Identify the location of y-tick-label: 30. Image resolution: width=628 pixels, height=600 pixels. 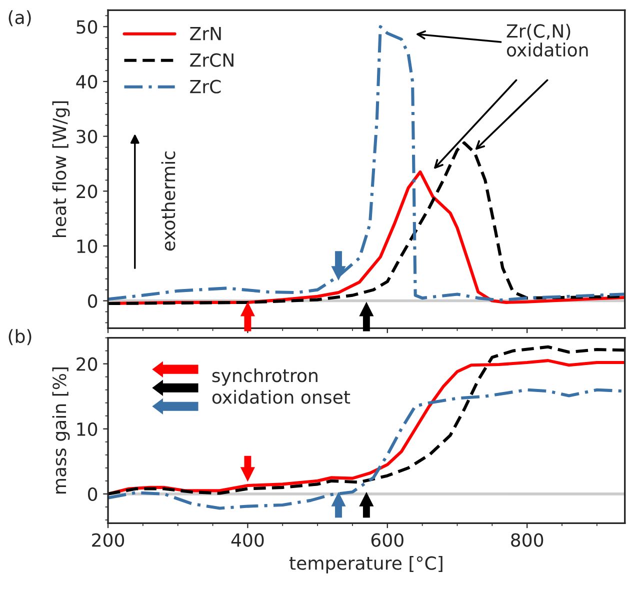
(87, 137).